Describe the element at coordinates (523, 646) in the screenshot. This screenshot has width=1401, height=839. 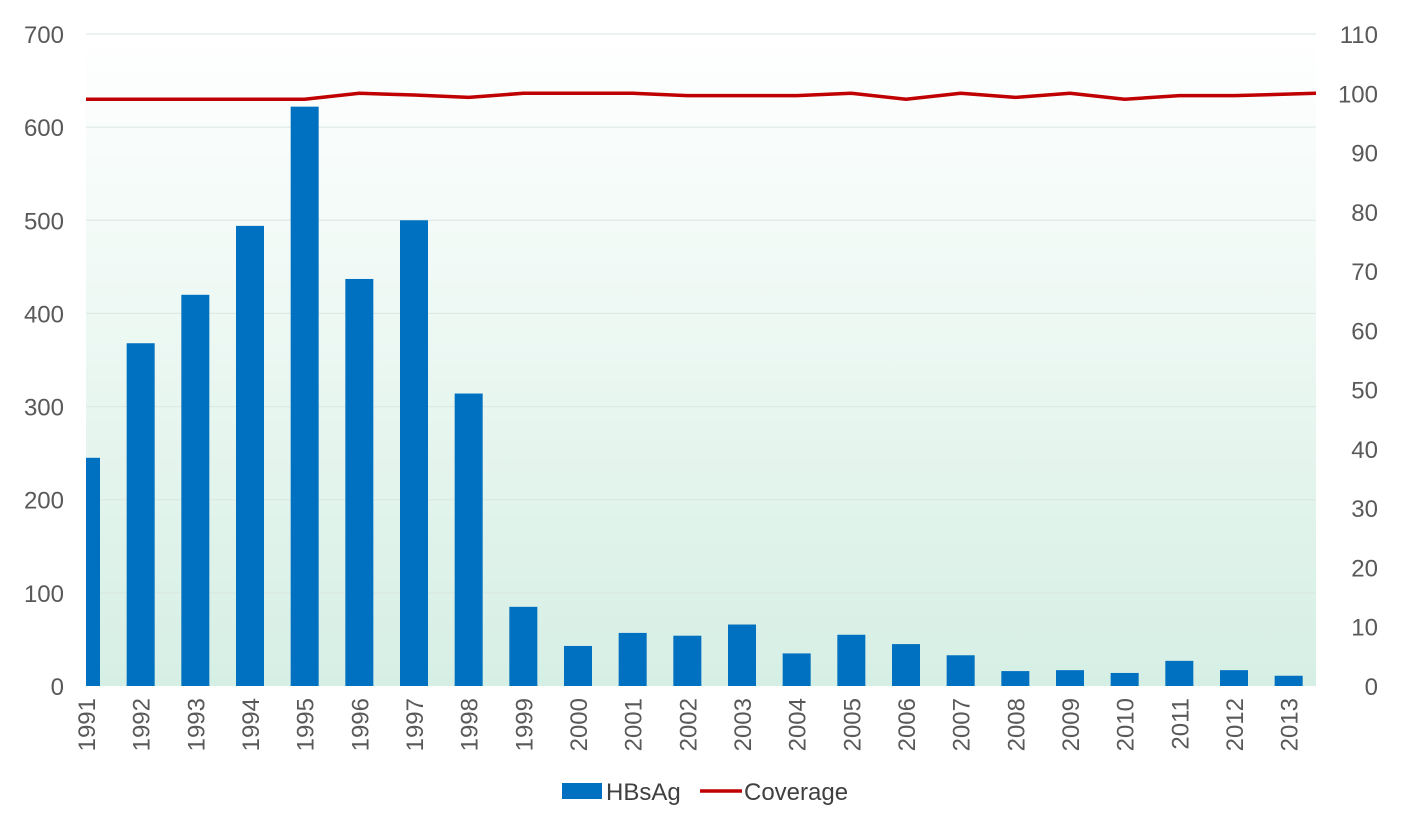
I see `bar-1999` at that location.